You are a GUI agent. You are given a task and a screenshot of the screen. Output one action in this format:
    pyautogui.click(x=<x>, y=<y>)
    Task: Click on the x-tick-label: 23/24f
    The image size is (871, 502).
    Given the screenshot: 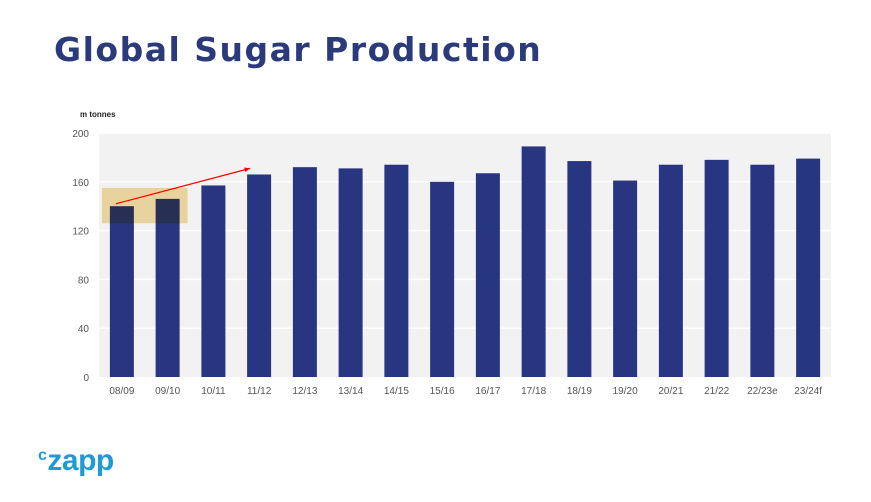 What is the action you would take?
    pyautogui.click(x=808, y=391)
    